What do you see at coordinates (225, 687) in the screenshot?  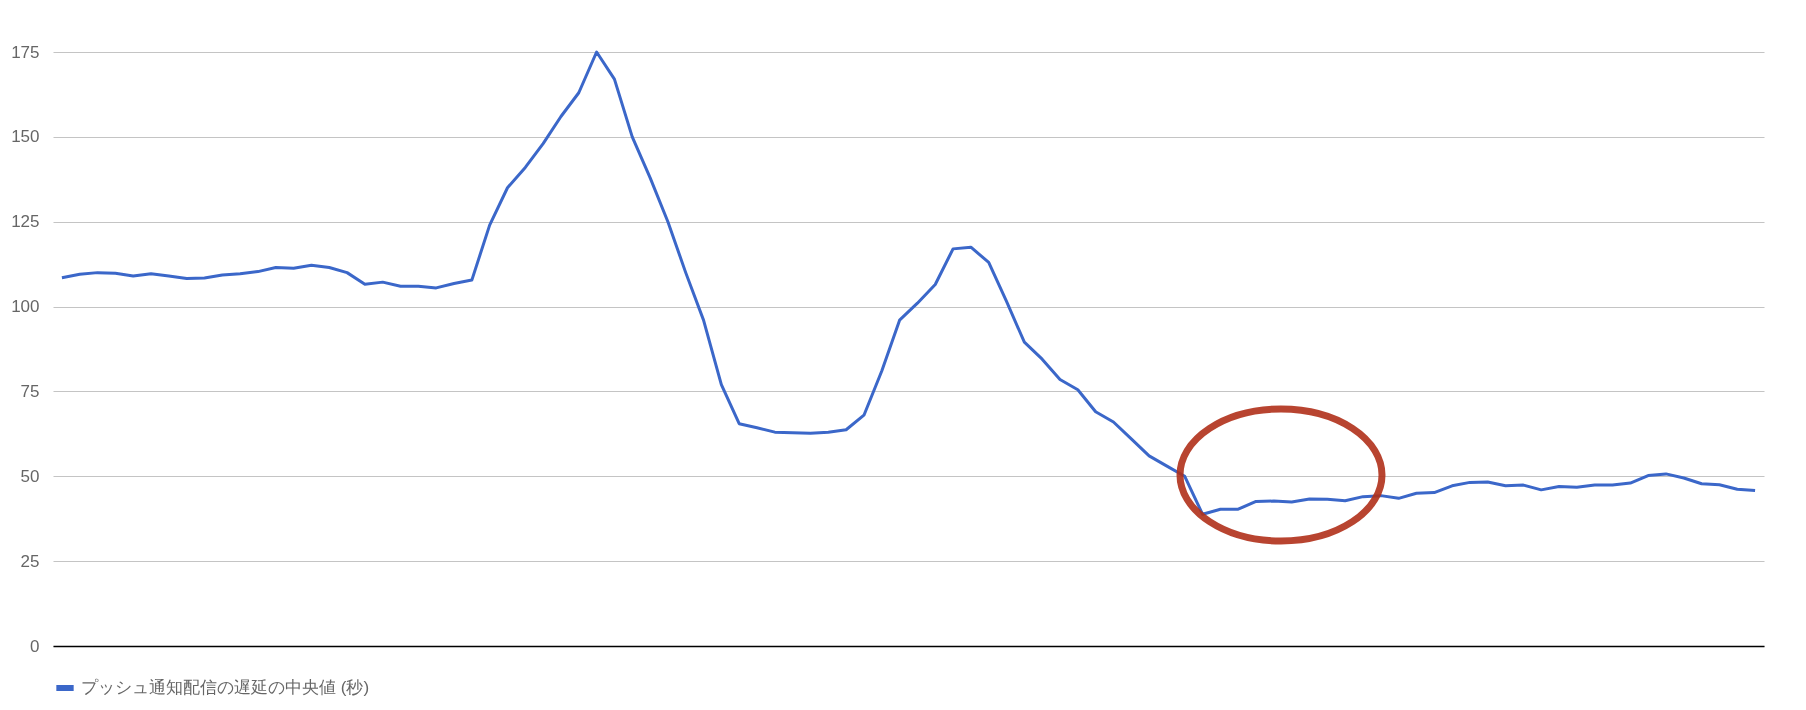 I see `legend-label: プッシュ通知配信の遅延の中央値 (秒)` at bounding box center [225, 687].